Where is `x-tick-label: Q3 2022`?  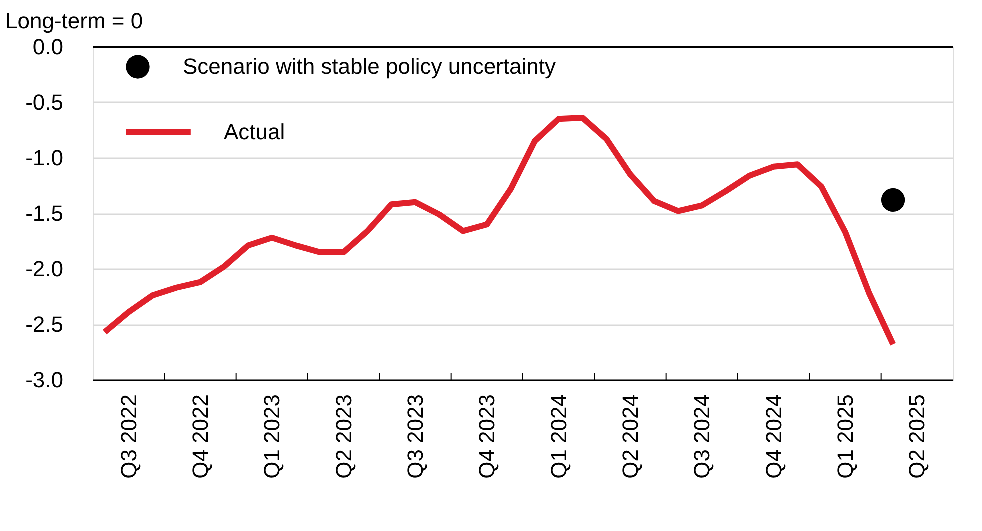 x-tick-label: Q3 2022 is located at coordinates (129, 436).